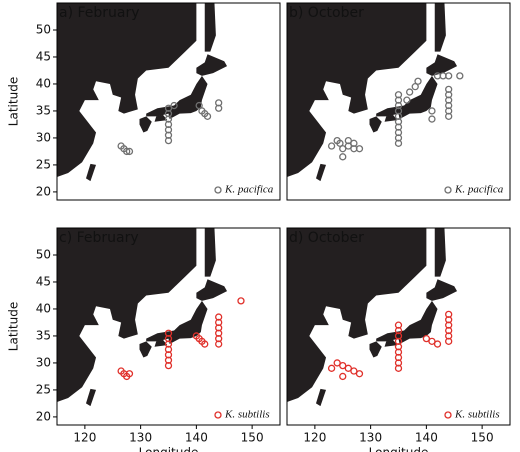 The height and width of the screenshot is (452, 520). I want to click on y-tick-label: 20, so click(43, 416).